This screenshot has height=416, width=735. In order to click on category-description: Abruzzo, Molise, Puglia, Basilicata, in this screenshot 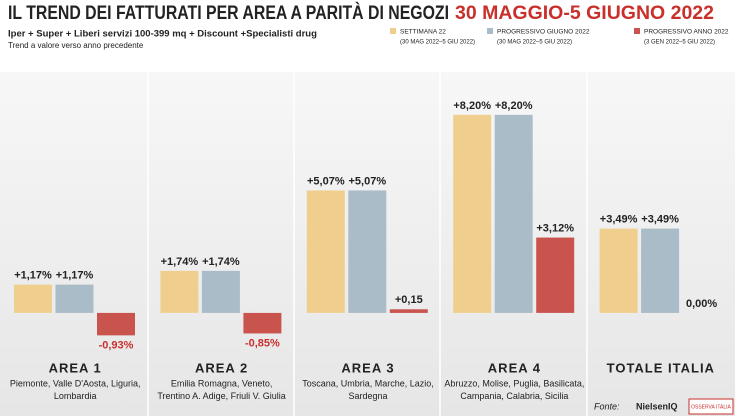, I will do `click(514, 383)`.